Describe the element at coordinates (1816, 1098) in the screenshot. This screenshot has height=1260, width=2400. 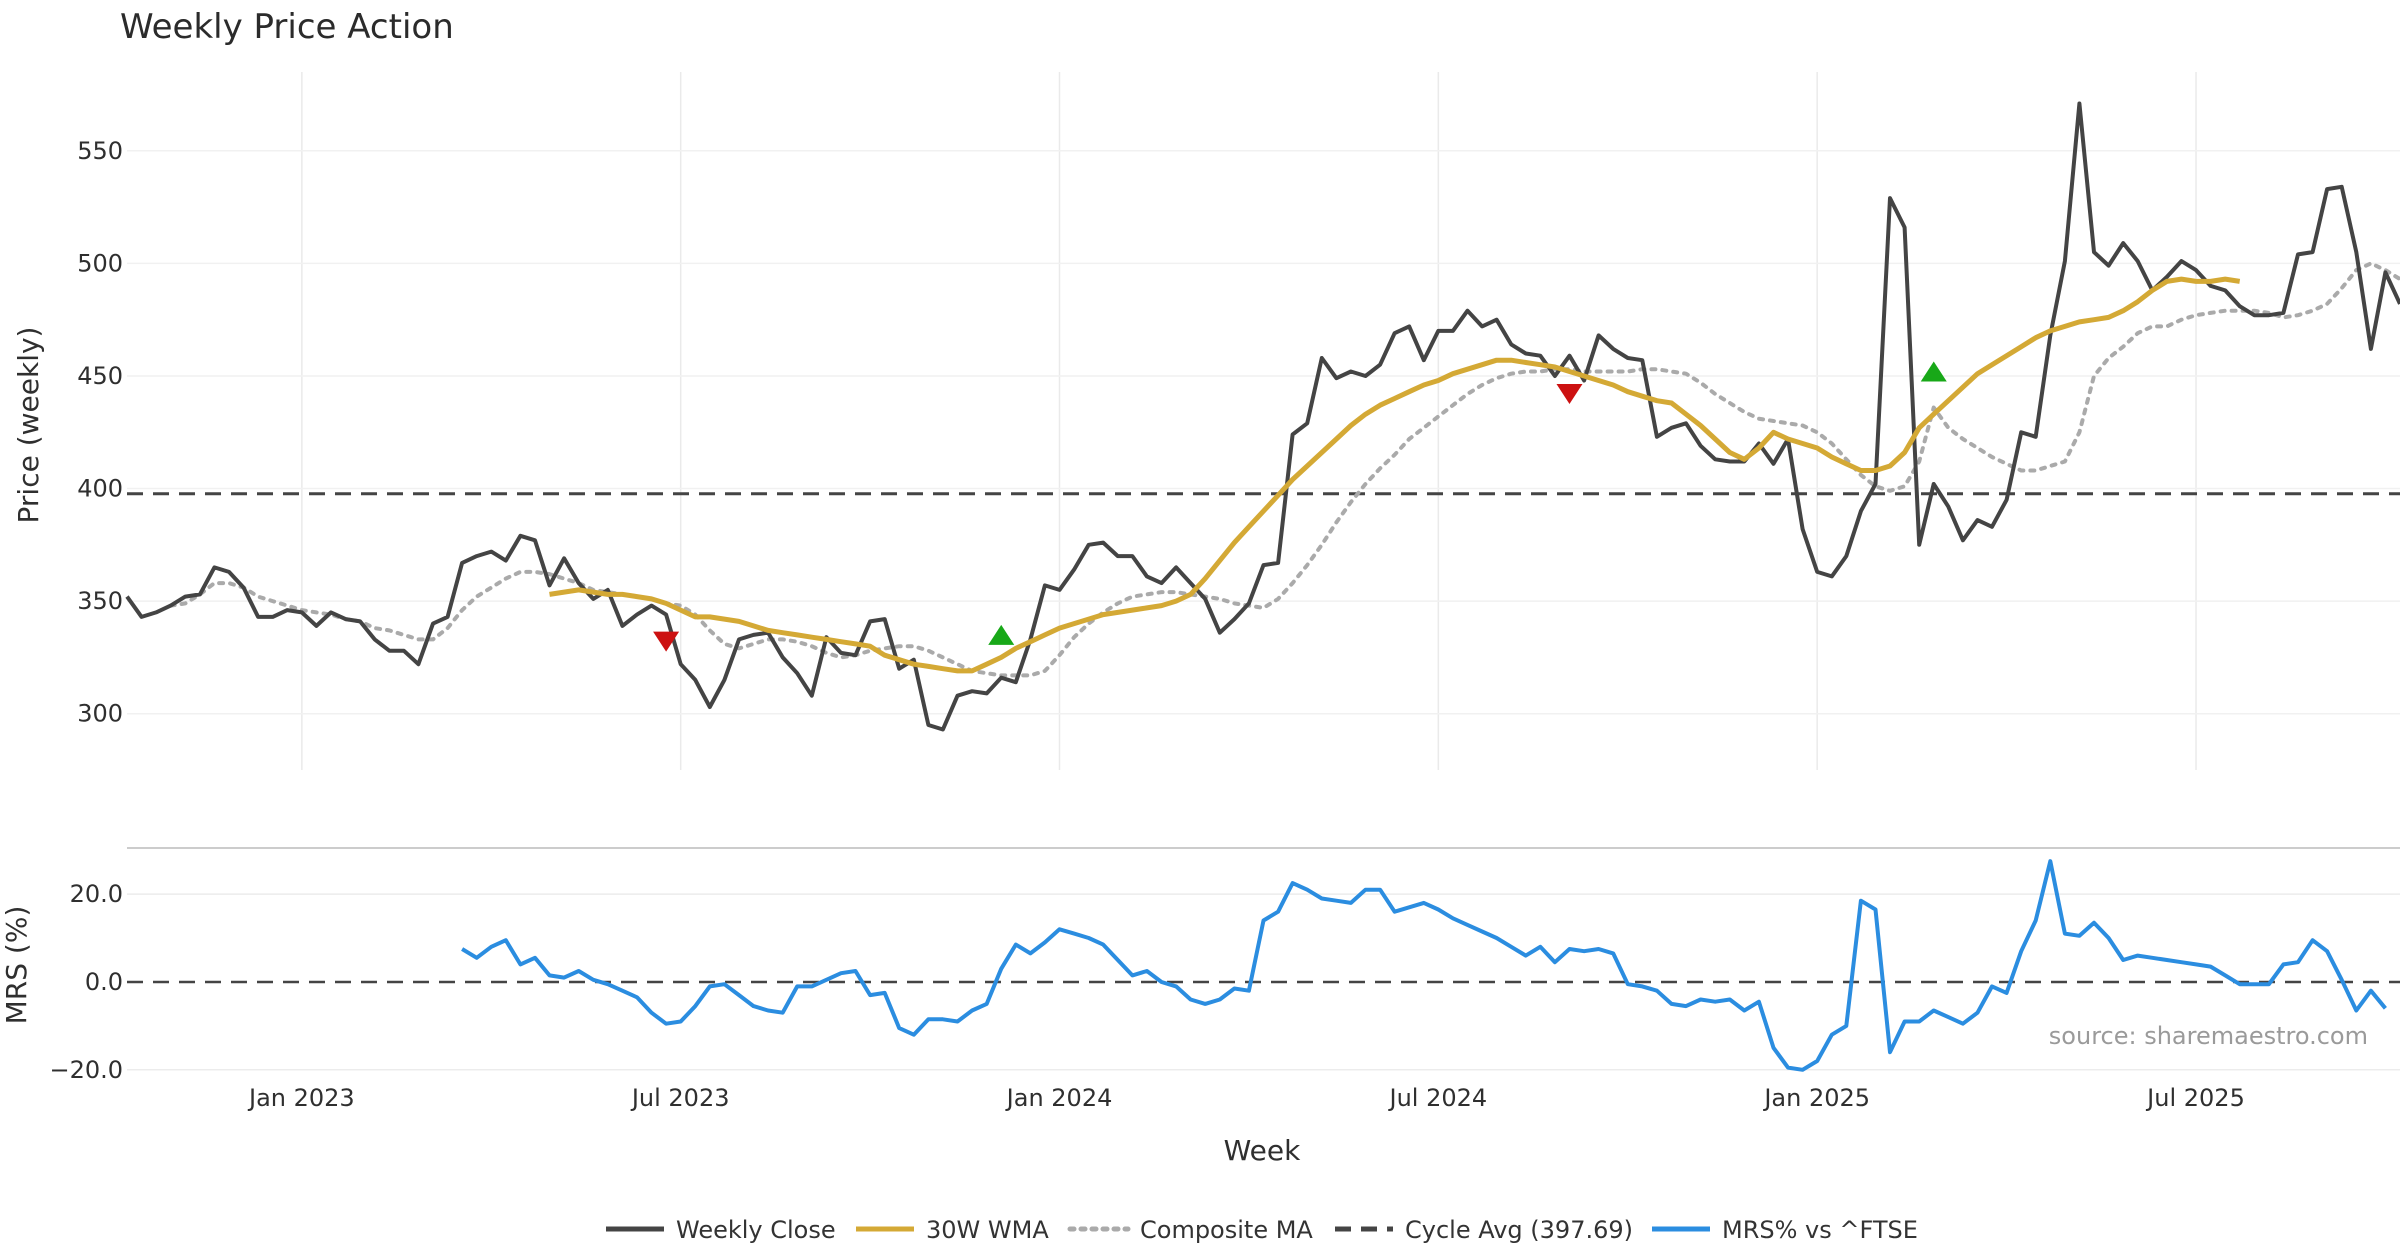
I see `x-tick-jan-2025: Jan 2025` at that location.